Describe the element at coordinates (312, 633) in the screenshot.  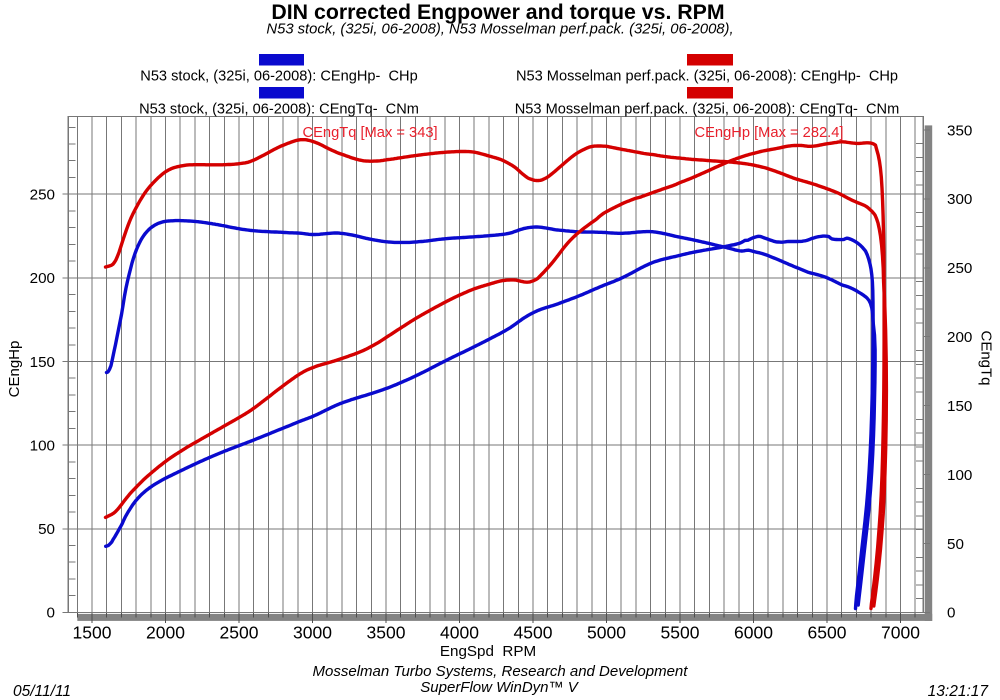
I see `svg-text: 3000` at that location.